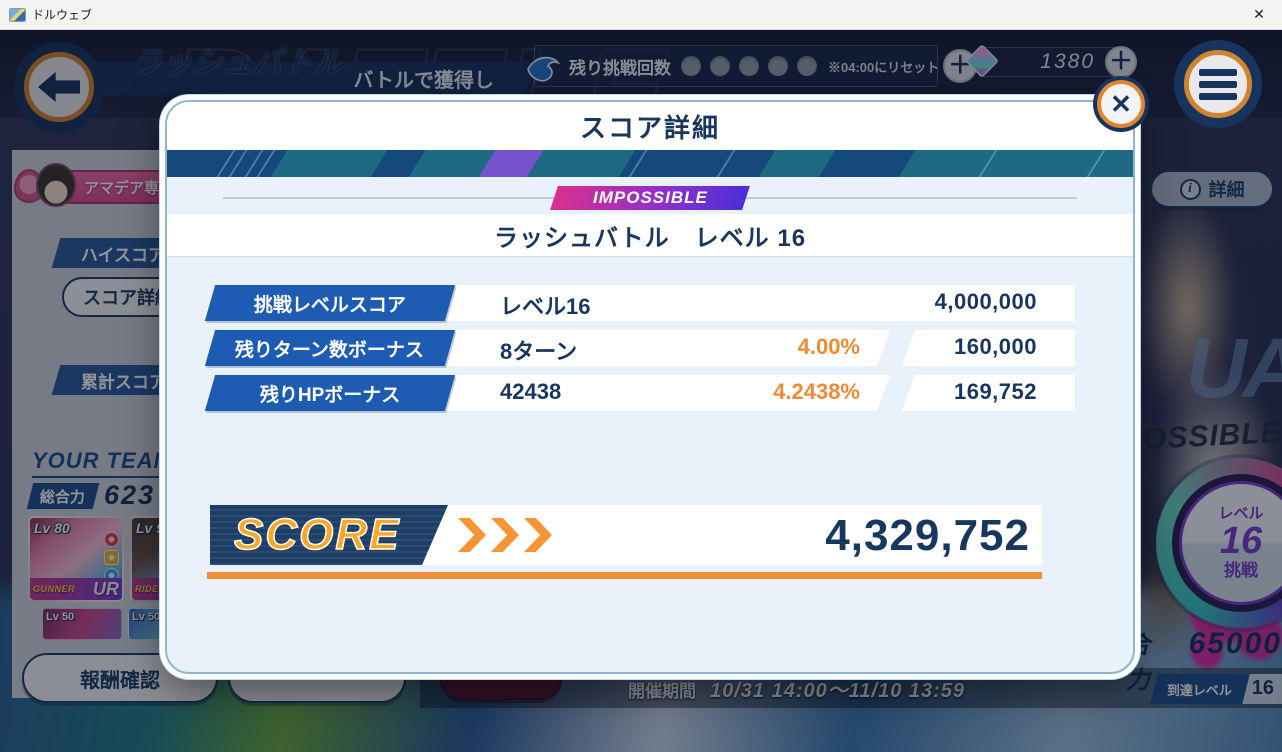  What do you see at coordinates (650, 238) in the screenshot?
I see `battle-subtitle: ラッシュバトル レベル 16` at bounding box center [650, 238].